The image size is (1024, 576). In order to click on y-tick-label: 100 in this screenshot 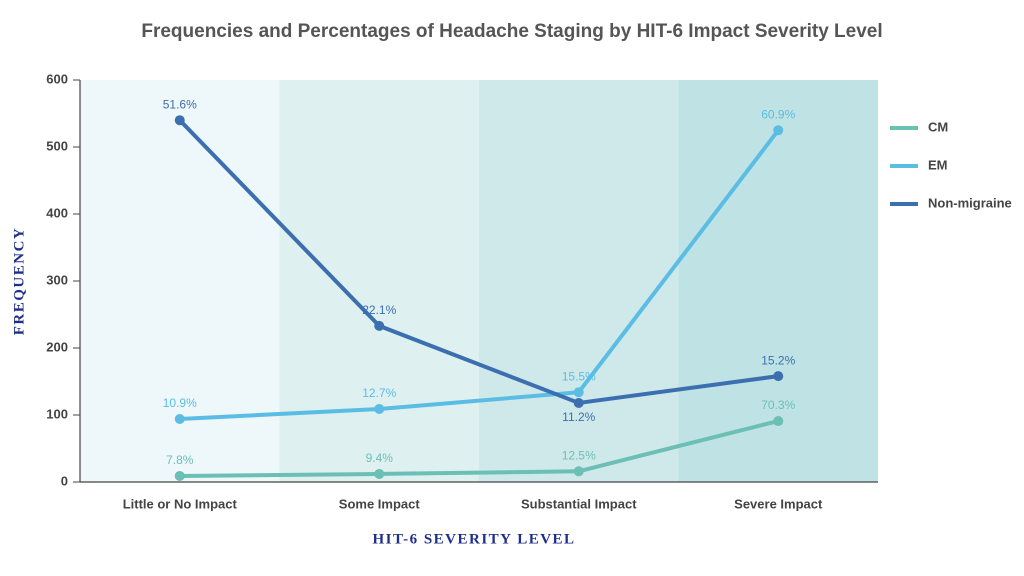, I will do `click(57, 413)`.